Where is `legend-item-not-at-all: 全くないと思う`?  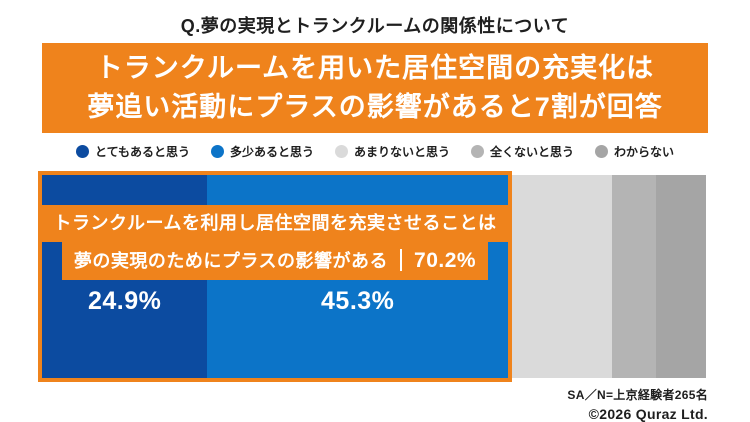
legend-item-not-at-all: 全くないと思う is located at coordinates (522, 151).